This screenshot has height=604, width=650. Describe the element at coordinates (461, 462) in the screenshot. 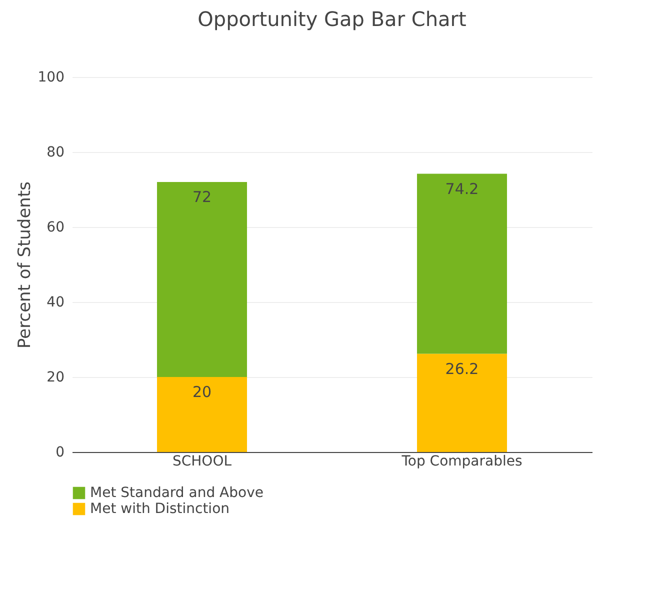

I see `x-tick-label: Top Comparables` at that location.